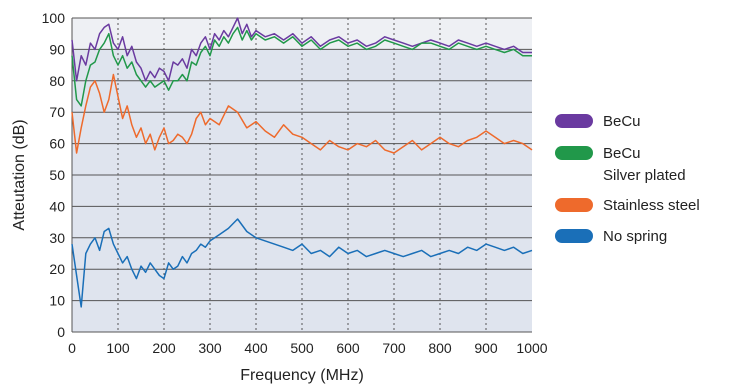  Describe the element at coordinates (57, 144) in the screenshot. I see `y-tick-label: 60` at that location.